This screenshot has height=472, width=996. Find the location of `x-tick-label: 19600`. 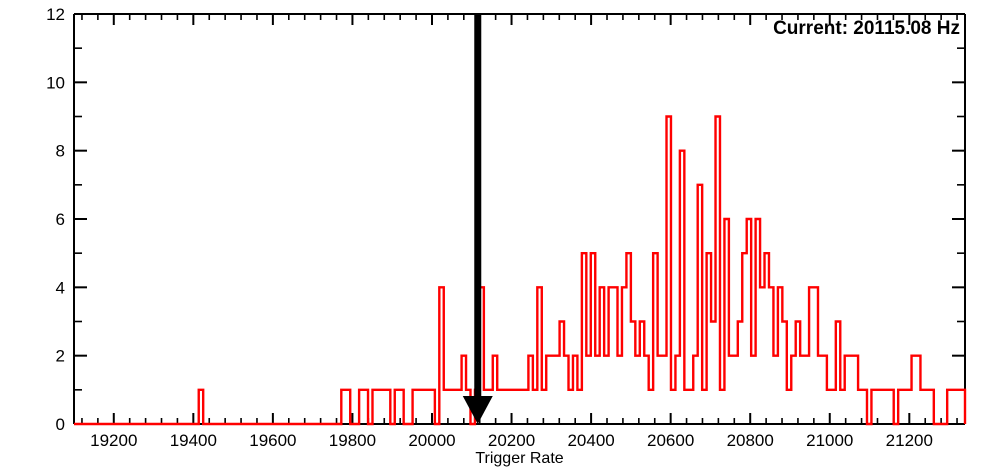

x-tick-label: 19600 is located at coordinates (272, 440).